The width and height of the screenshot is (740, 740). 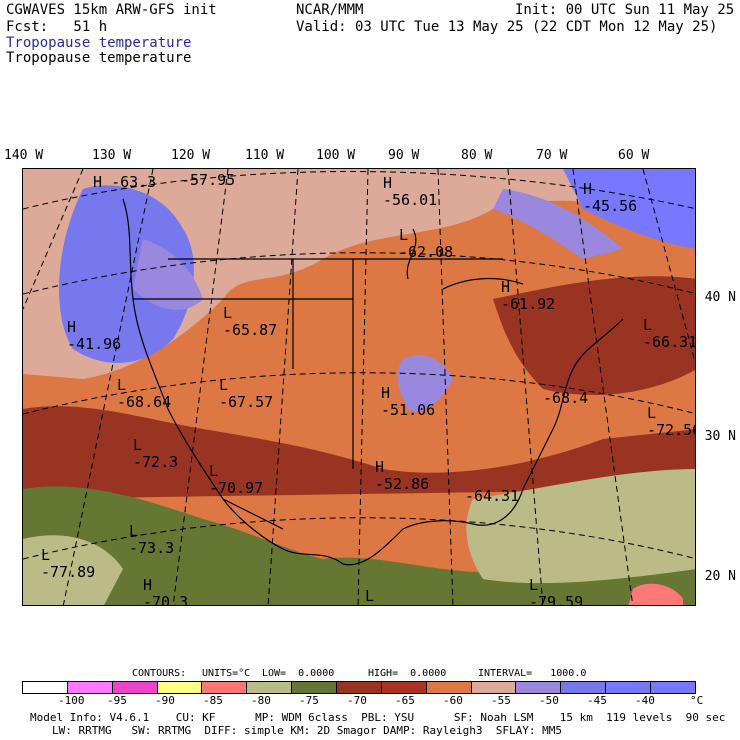 I want to click on latitude-label: 40 N, so click(x=720, y=297).